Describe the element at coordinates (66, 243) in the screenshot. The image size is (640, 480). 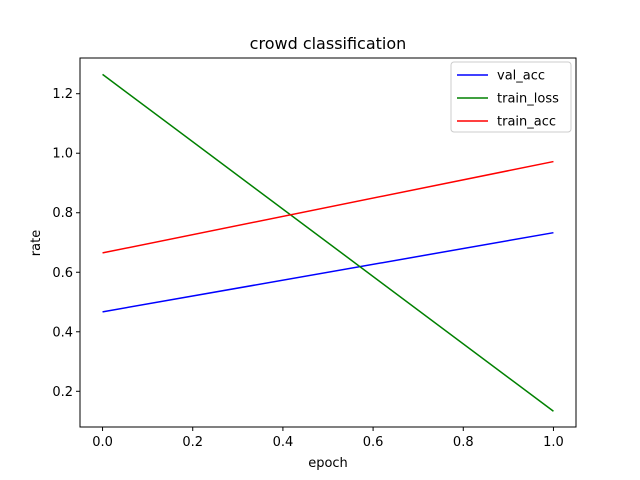
I see `y-axis-ticks: 0.2 0.4 0.6 0.8 1.0 1.2` at that location.